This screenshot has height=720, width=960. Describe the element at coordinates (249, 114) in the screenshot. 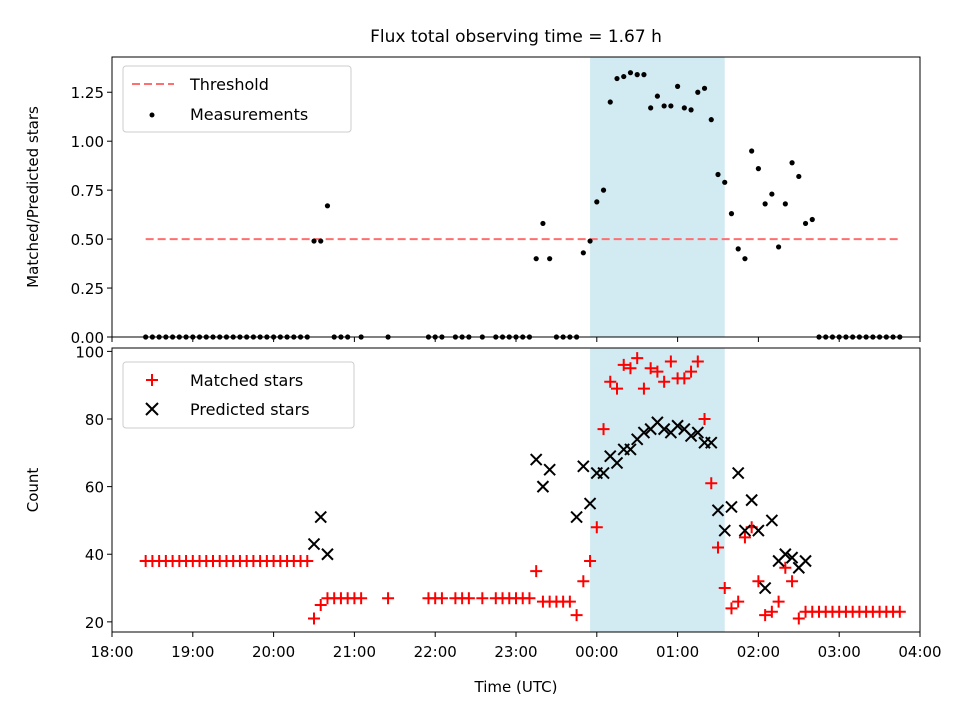

I see `legend-measurements-label: Measurements` at that location.